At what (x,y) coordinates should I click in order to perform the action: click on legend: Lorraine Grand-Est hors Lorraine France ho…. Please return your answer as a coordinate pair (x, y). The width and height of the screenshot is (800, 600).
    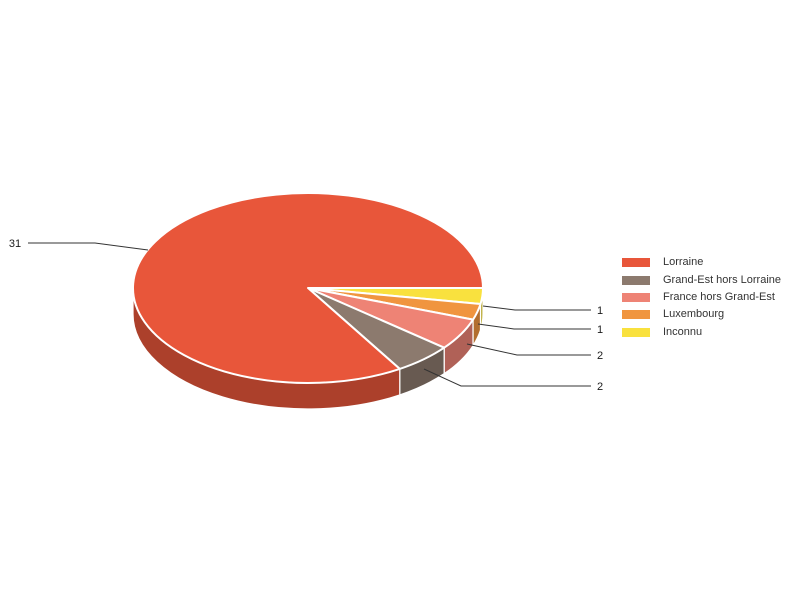
    Looking at the image, I should click on (701, 297).